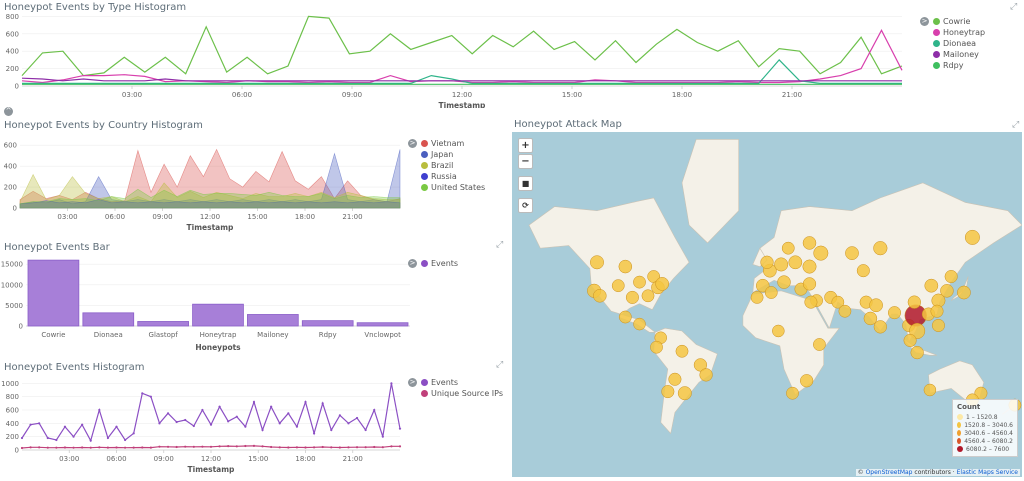 This screenshot has width=1024, height=481. I want to click on plus-icon: +, so click(525, 145).